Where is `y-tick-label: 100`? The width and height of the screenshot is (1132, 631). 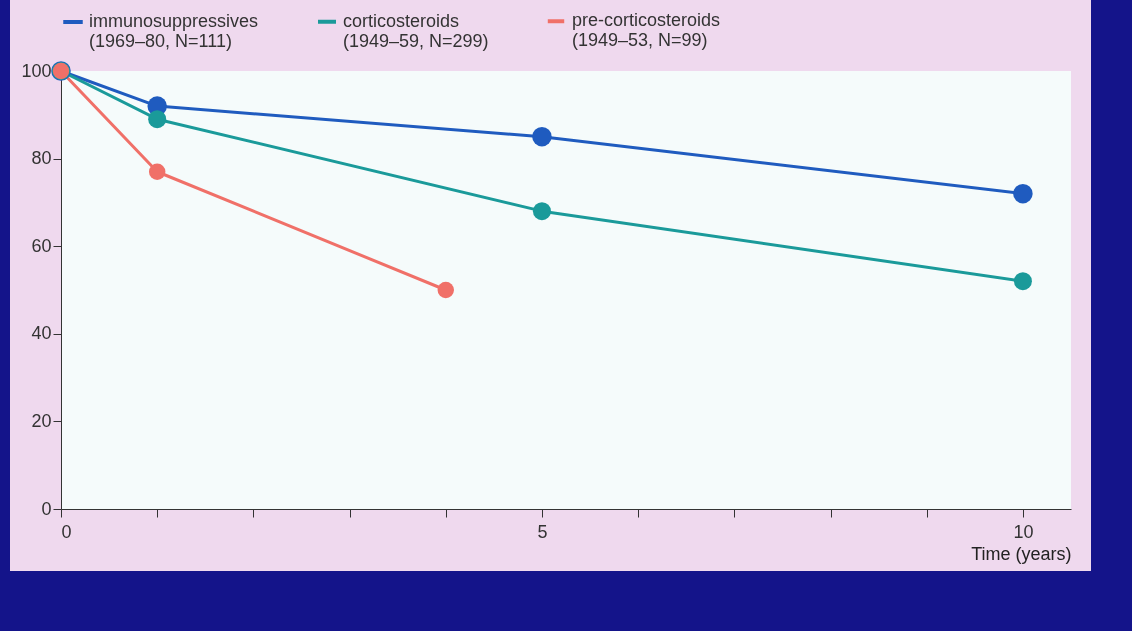
y-tick-label: 100 is located at coordinates (36, 70).